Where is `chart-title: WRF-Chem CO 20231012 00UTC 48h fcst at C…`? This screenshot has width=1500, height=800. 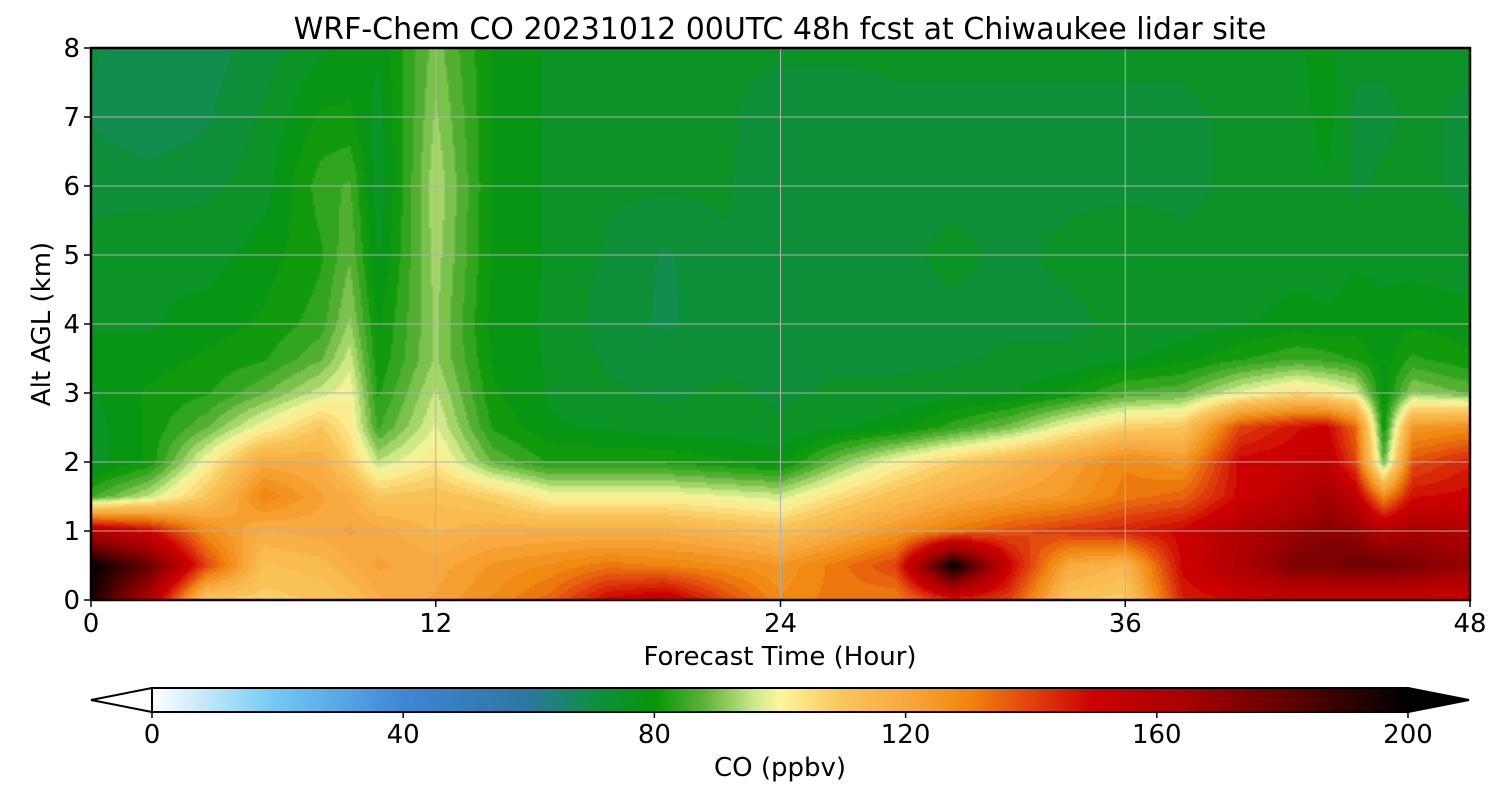 chart-title: WRF-Chem CO 20231012 00UTC 48h fcst at C… is located at coordinates (780, 29).